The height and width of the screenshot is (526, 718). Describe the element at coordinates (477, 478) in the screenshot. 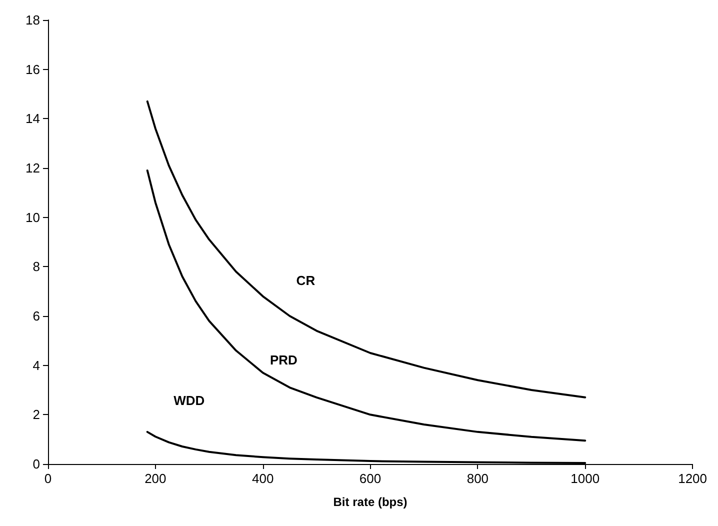

I see `x-tick-label: 800` at that location.